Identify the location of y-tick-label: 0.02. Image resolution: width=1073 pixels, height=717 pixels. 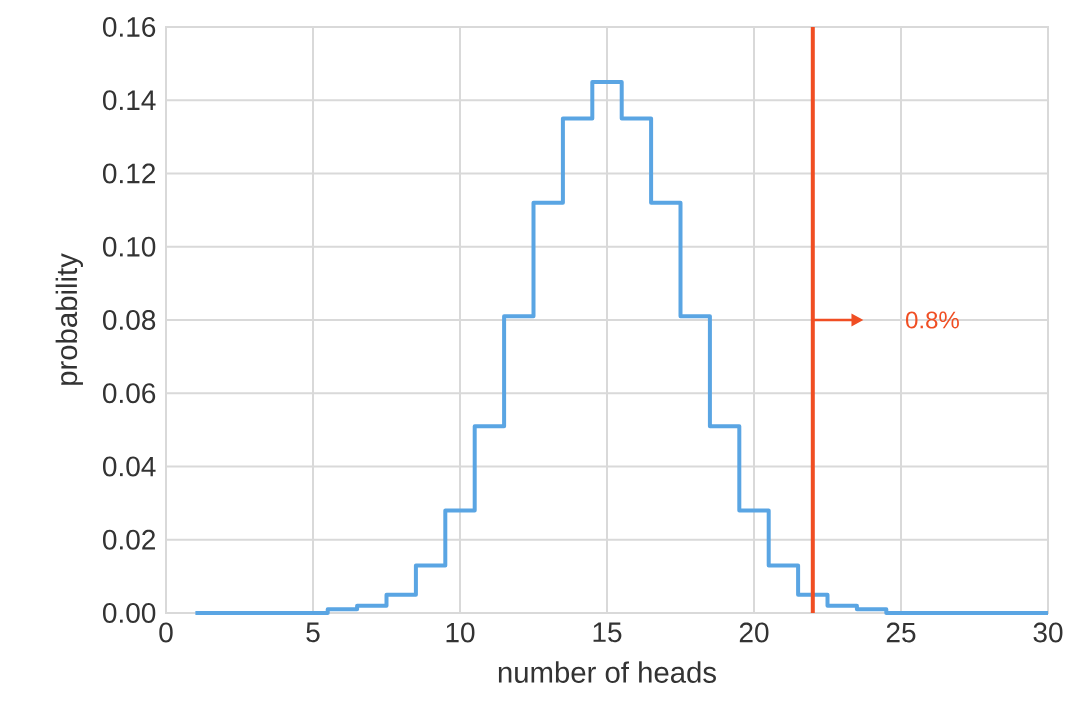
(128, 539).